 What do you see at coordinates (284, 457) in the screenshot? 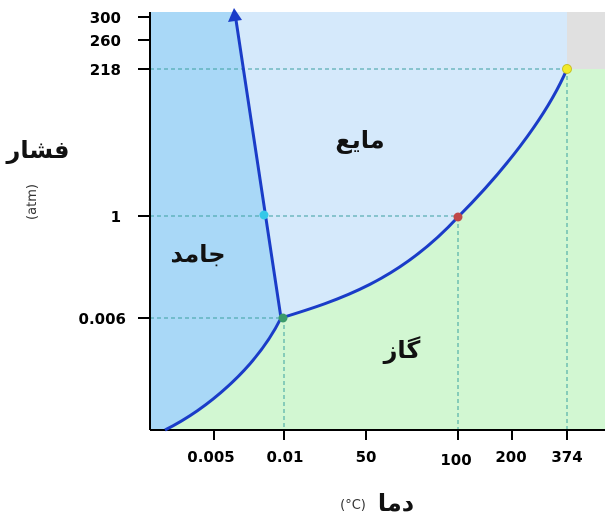
I see `x-tick-label-001: 0.01` at bounding box center [284, 457].